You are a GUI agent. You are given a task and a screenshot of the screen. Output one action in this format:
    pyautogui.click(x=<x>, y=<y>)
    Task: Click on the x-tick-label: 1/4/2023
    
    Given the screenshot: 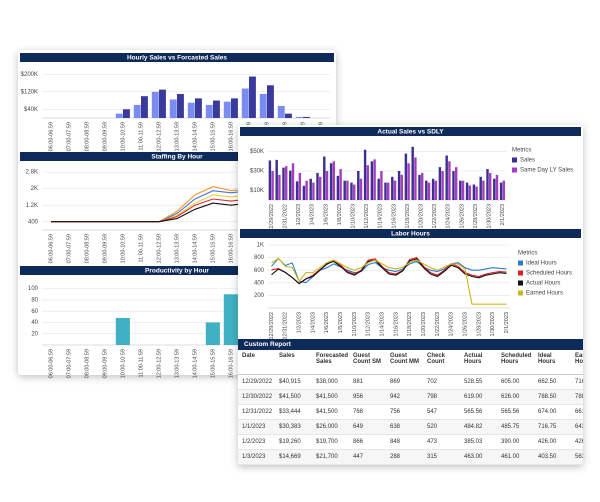 What is the action you would take?
    pyautogui.click(x=313, y=322)
    